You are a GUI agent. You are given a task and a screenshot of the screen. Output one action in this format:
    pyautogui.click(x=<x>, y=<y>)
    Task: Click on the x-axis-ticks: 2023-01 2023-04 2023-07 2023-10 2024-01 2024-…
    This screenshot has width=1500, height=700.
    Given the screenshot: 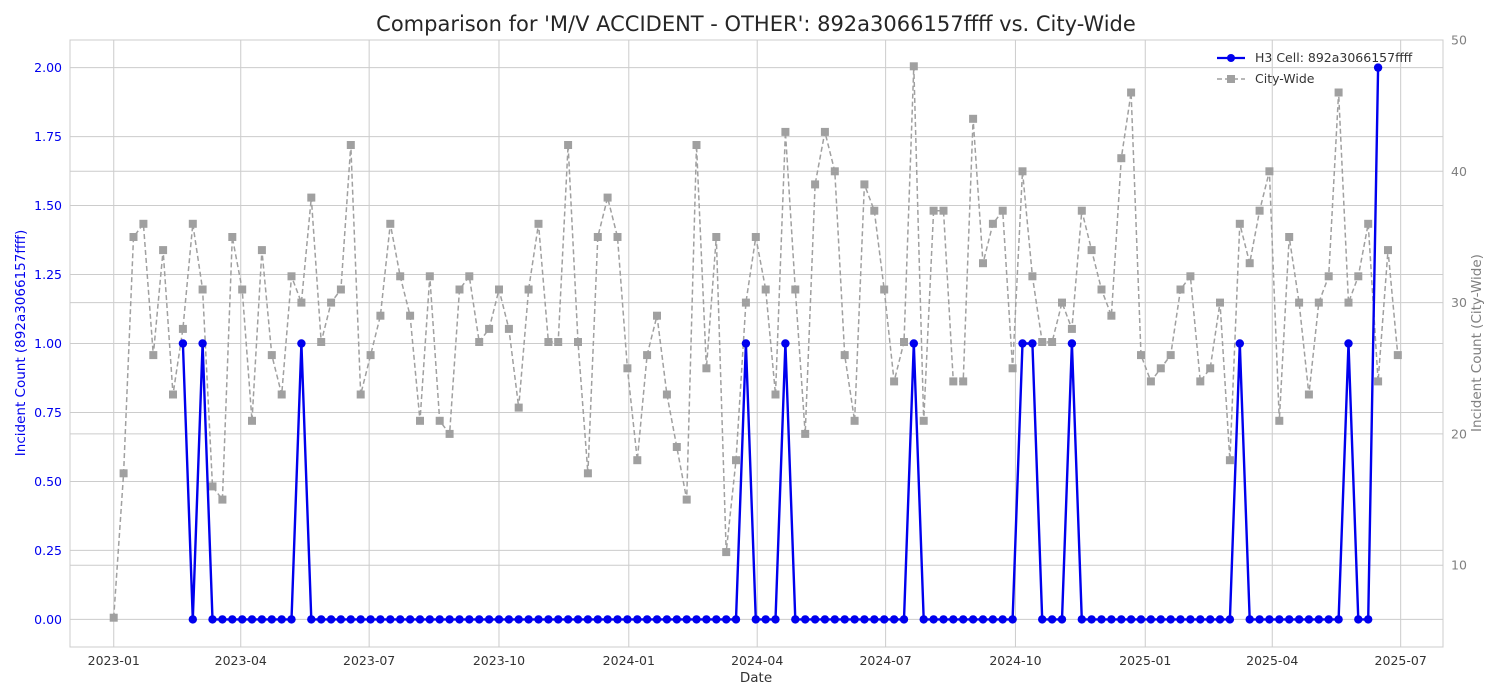 What is the action you would take?
    pyautogui.click(x=757, y=660)
    